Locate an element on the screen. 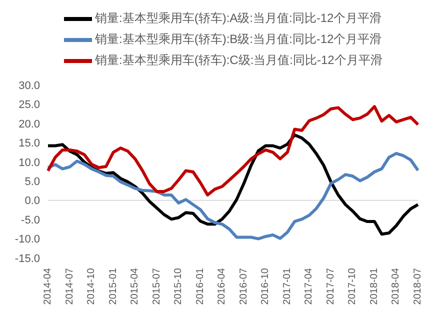 The height and width of the screenshot is (319, 438). x-tick-label: 2016-01 is located at coordinates (200, 286).